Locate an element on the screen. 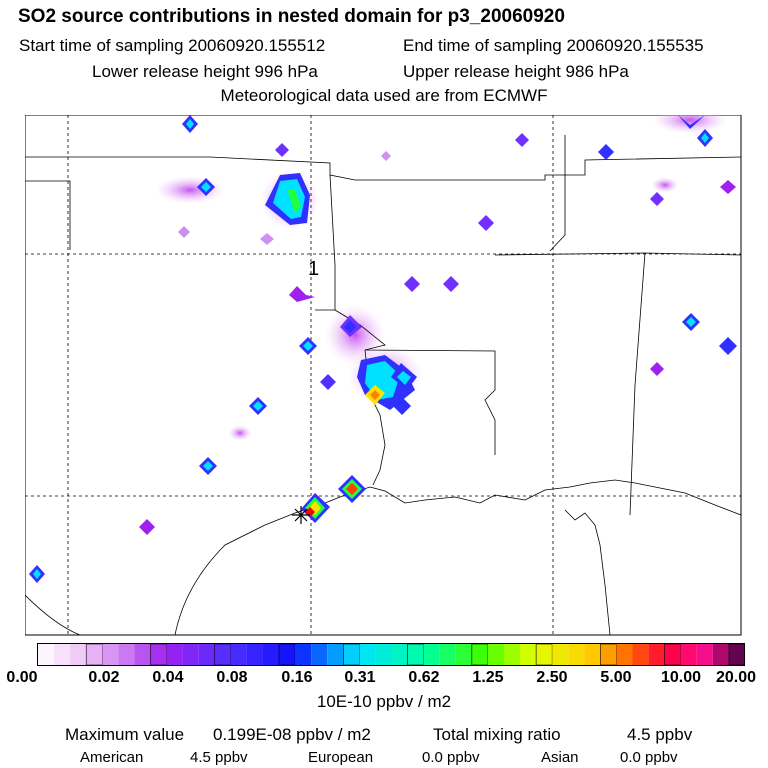  colorbar-tick: 0.16 is located at coordinates (297, 677).